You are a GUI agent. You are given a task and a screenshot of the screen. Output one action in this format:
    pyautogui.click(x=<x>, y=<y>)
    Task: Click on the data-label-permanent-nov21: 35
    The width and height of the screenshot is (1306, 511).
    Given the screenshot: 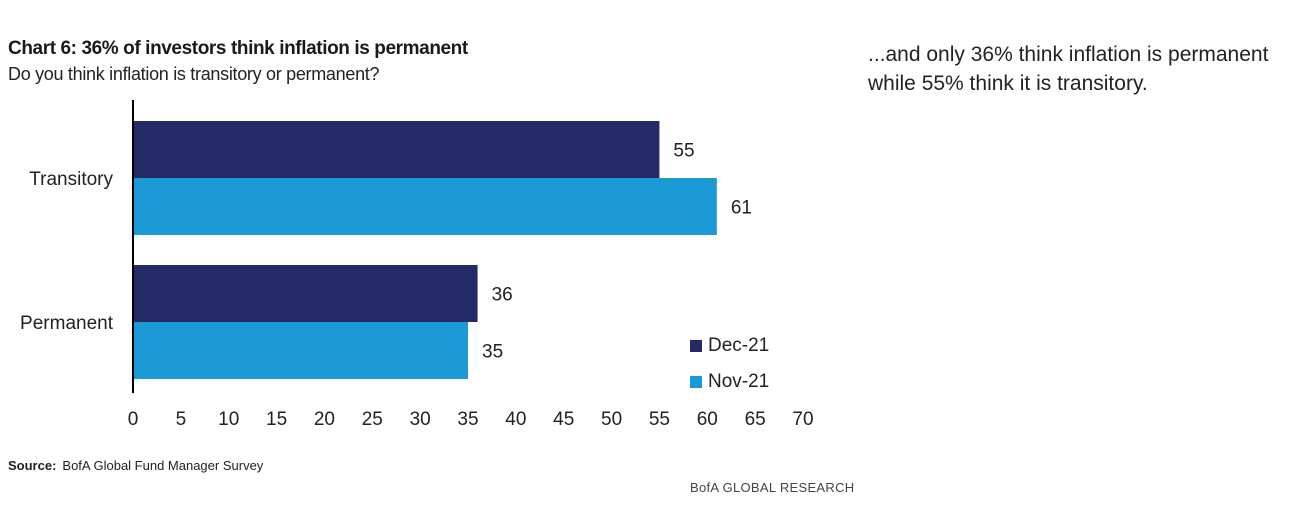 What is the action you would take?
    pyautogui.click(x=492, y=352)
    